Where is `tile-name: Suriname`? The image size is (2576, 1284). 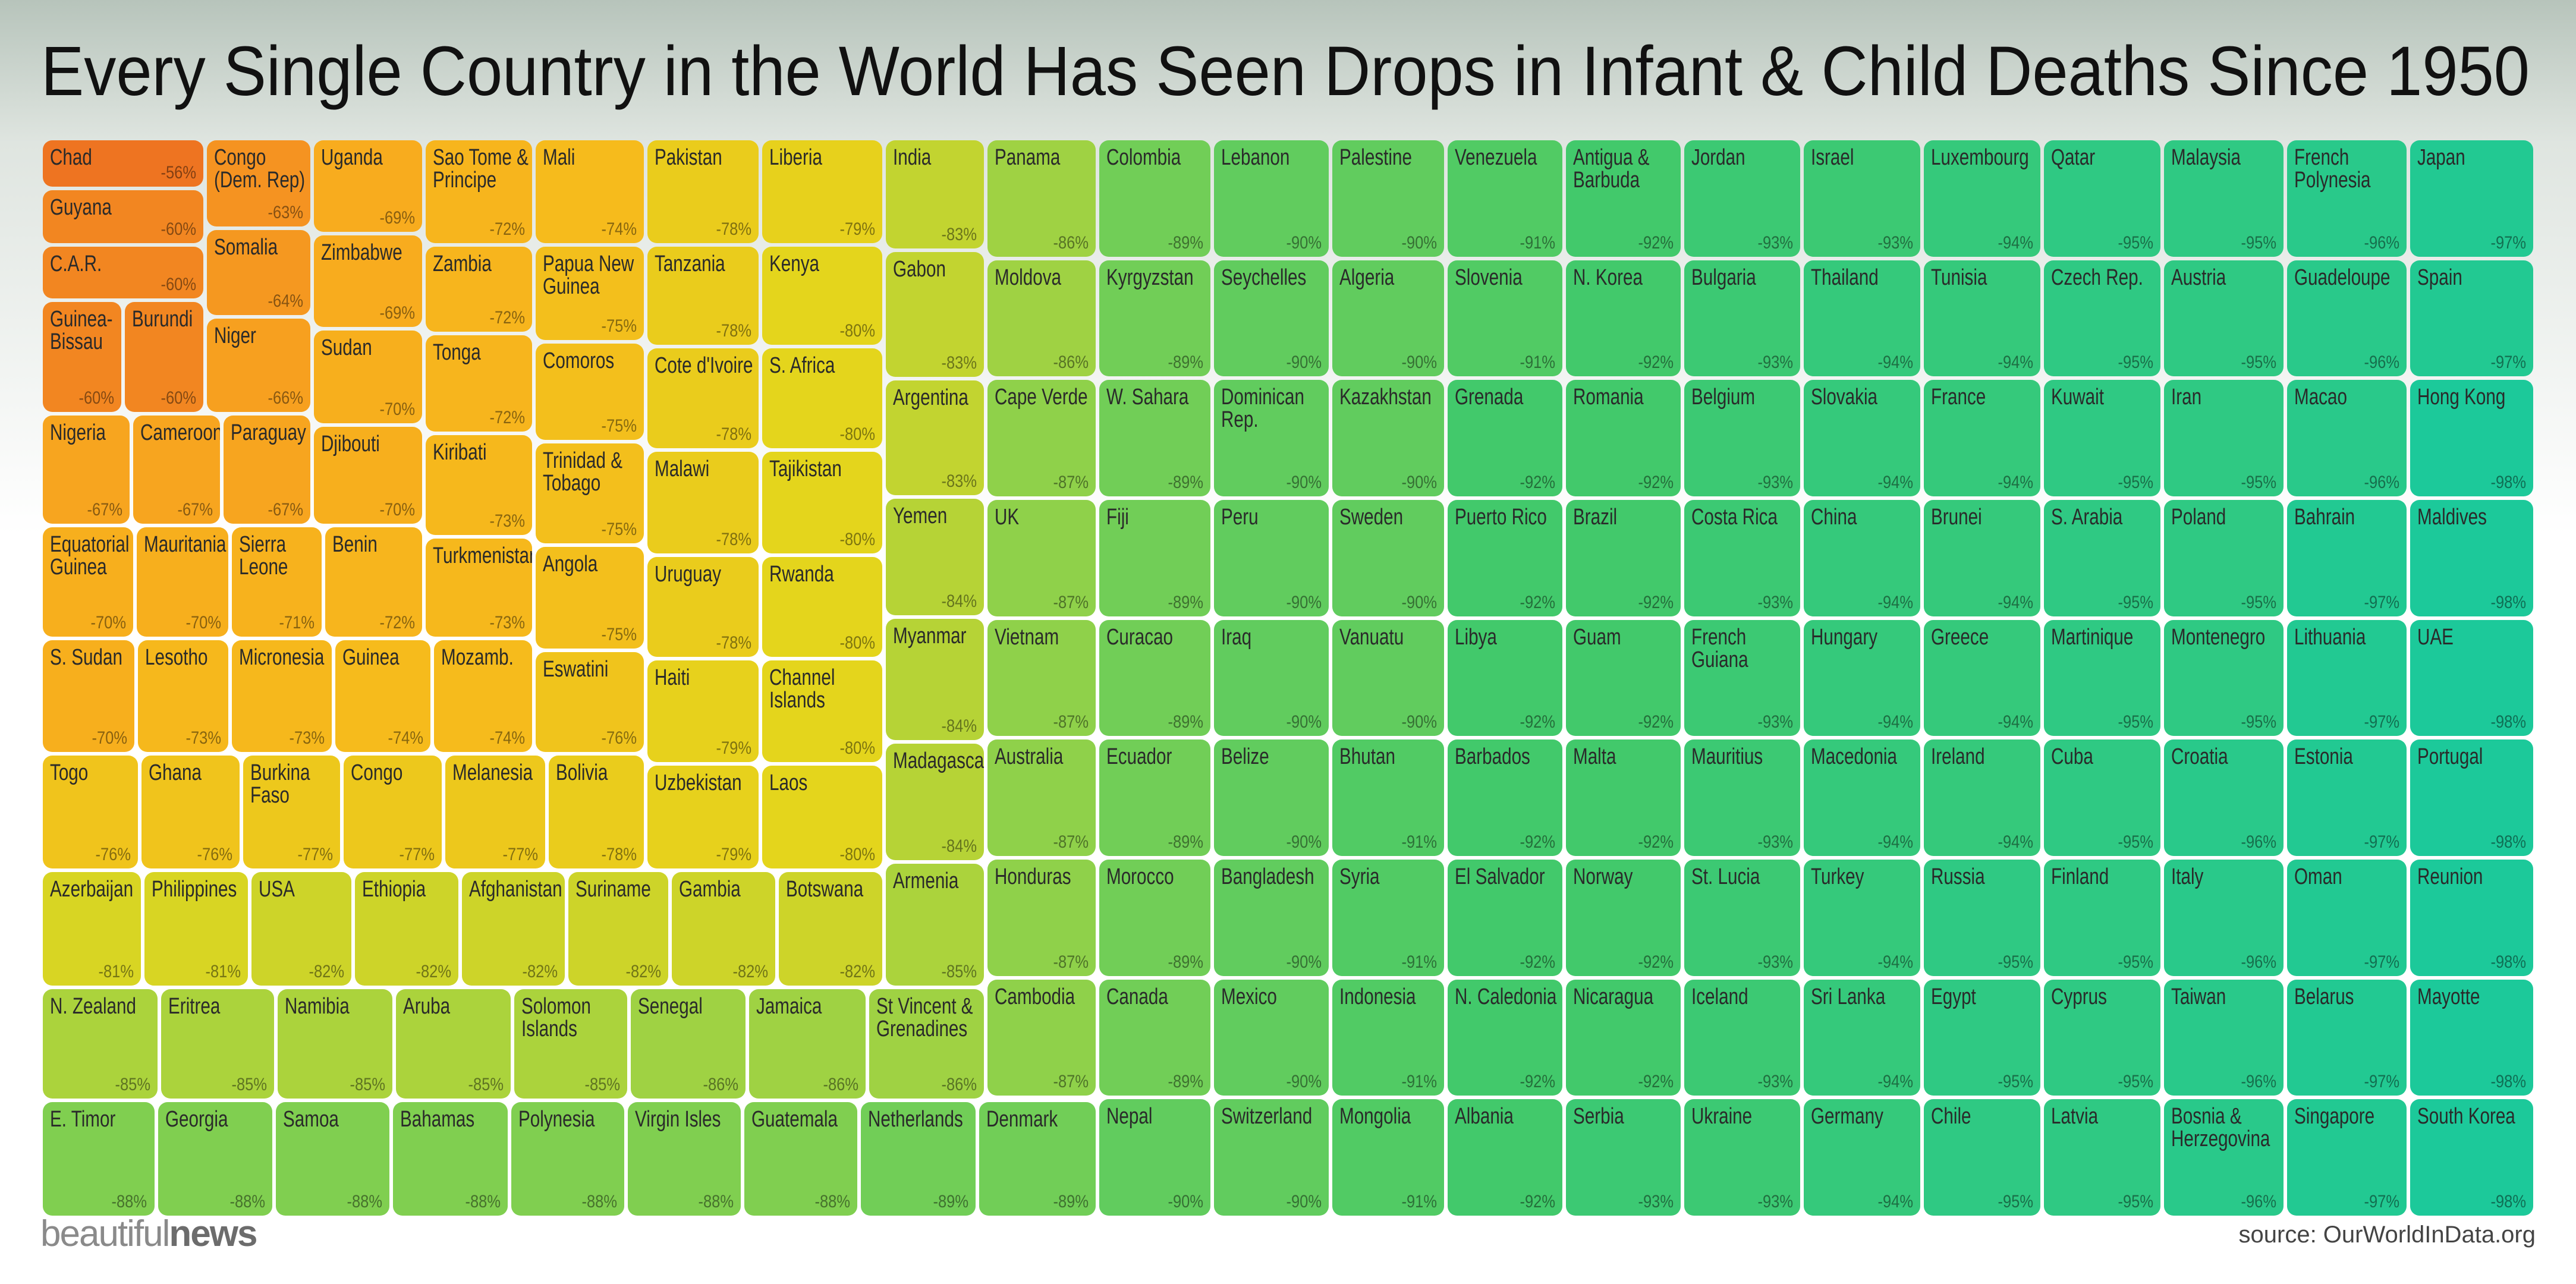 tile-name: Suriname is located at coordinates (613, 889).